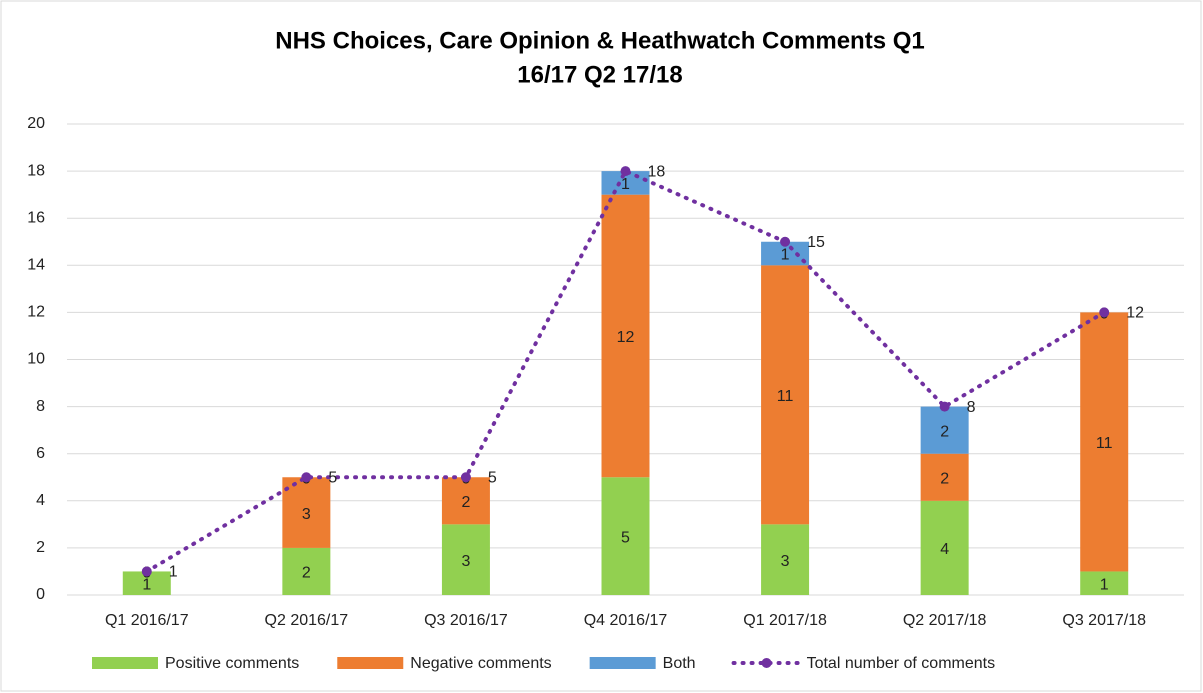 This screenshot has width=1203, height=693. What do you see at coordinates (307, 620) in the screenshot?
I see `x-tick-label: Q2 2016/17` at bounding box center [307, 620].